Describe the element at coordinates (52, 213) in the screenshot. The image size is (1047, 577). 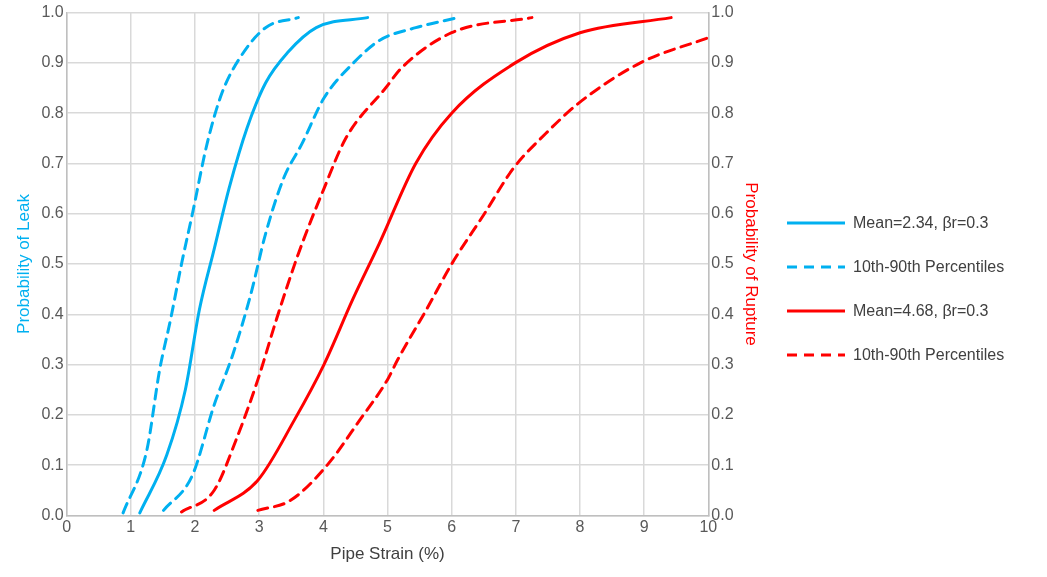
I see `y-tick-label: 0.6` at that location.